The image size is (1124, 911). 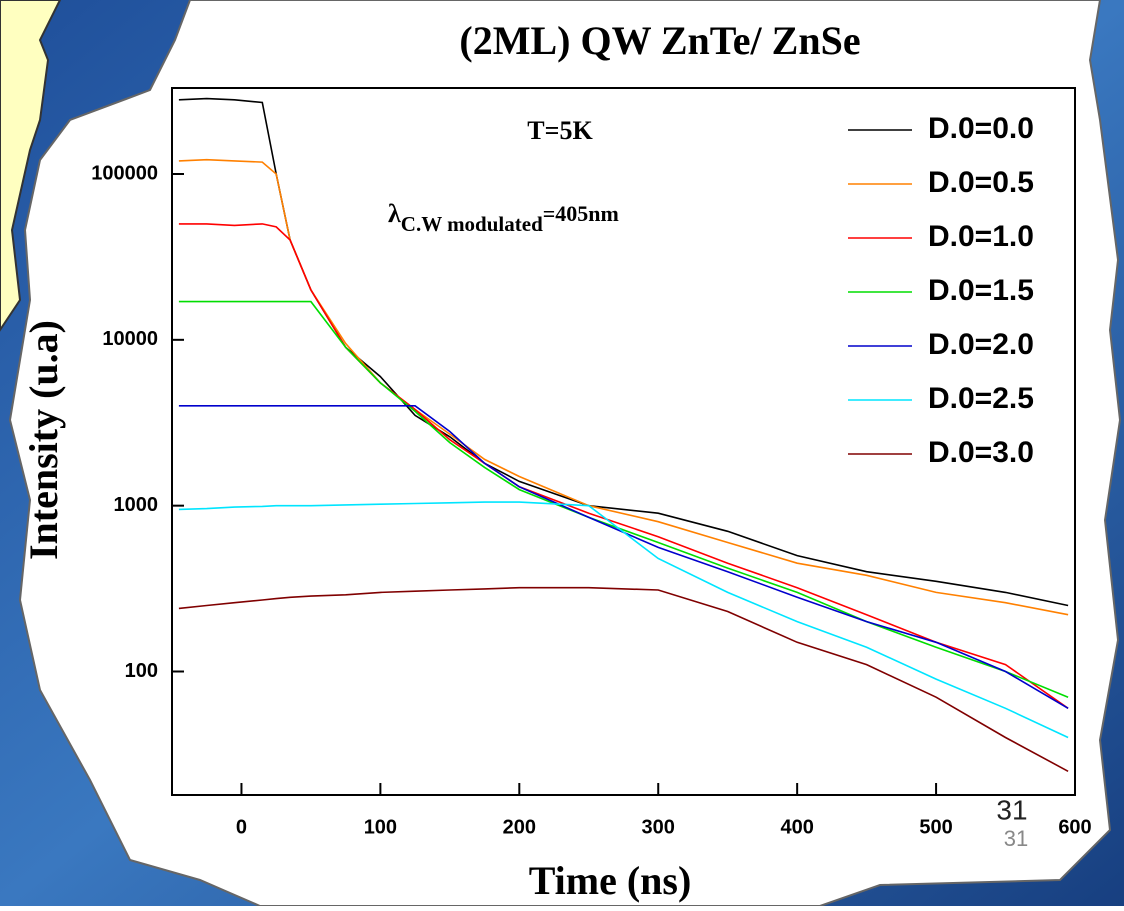 What do you see at coordinates (981, 128) in the screenshot?
I see `legend-label: D.0=0.0` at bounding box center [981, 128].